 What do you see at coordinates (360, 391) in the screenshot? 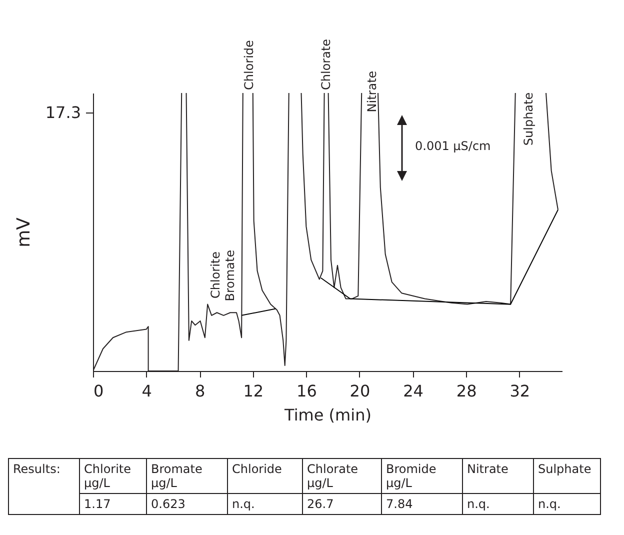
I see `x-tick-label: 20` at bounding box center [360, 391].